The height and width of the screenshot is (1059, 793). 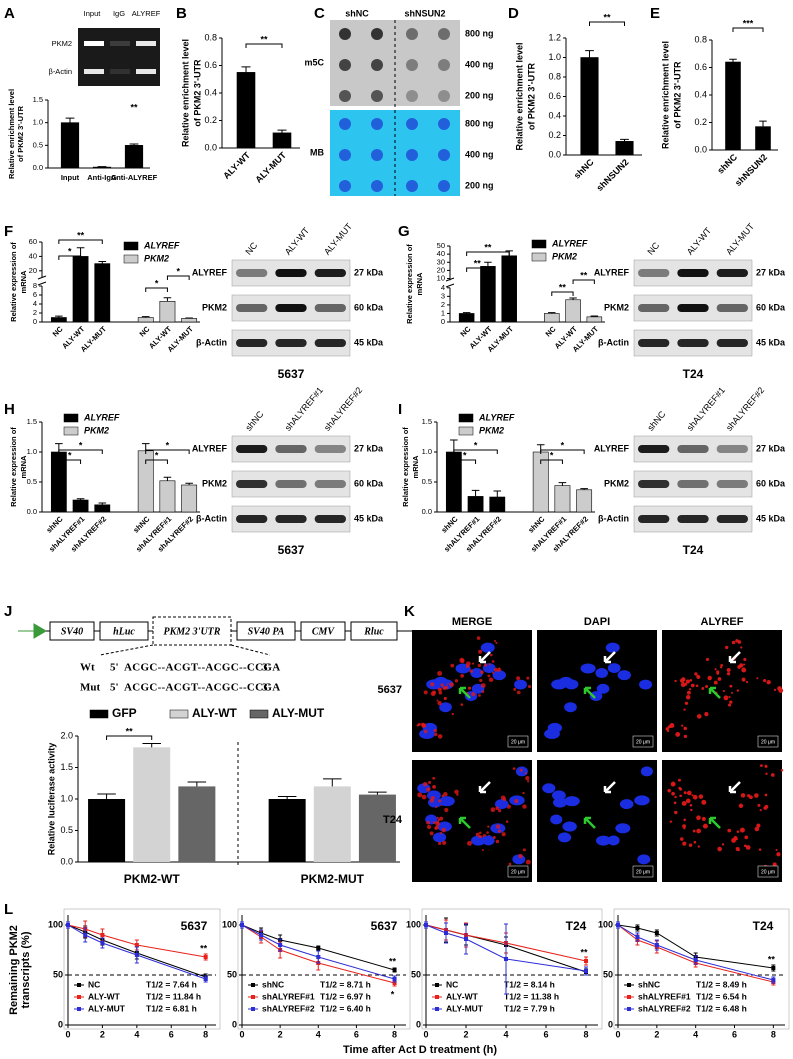 I want to click on x-tick-label: Anti-ALYREF, so click(x=134, y=177).